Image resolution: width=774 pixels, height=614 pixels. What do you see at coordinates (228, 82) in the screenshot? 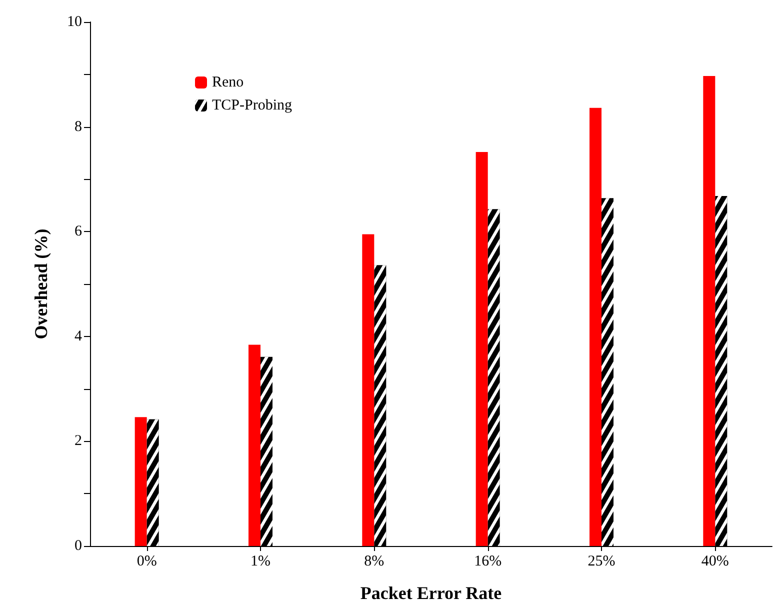
I see `legend-label: Reno` at bounding box center [228, 82].